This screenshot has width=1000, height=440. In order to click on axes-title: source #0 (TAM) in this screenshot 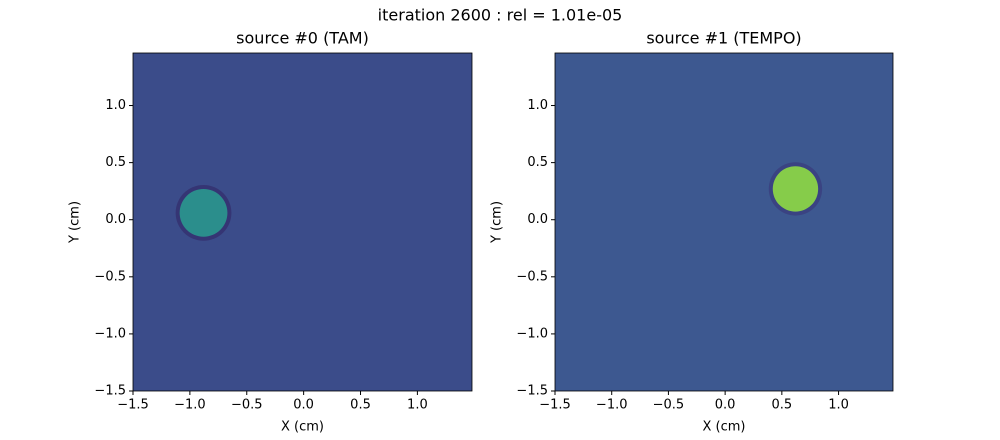, I will do `click(302, 38)`.